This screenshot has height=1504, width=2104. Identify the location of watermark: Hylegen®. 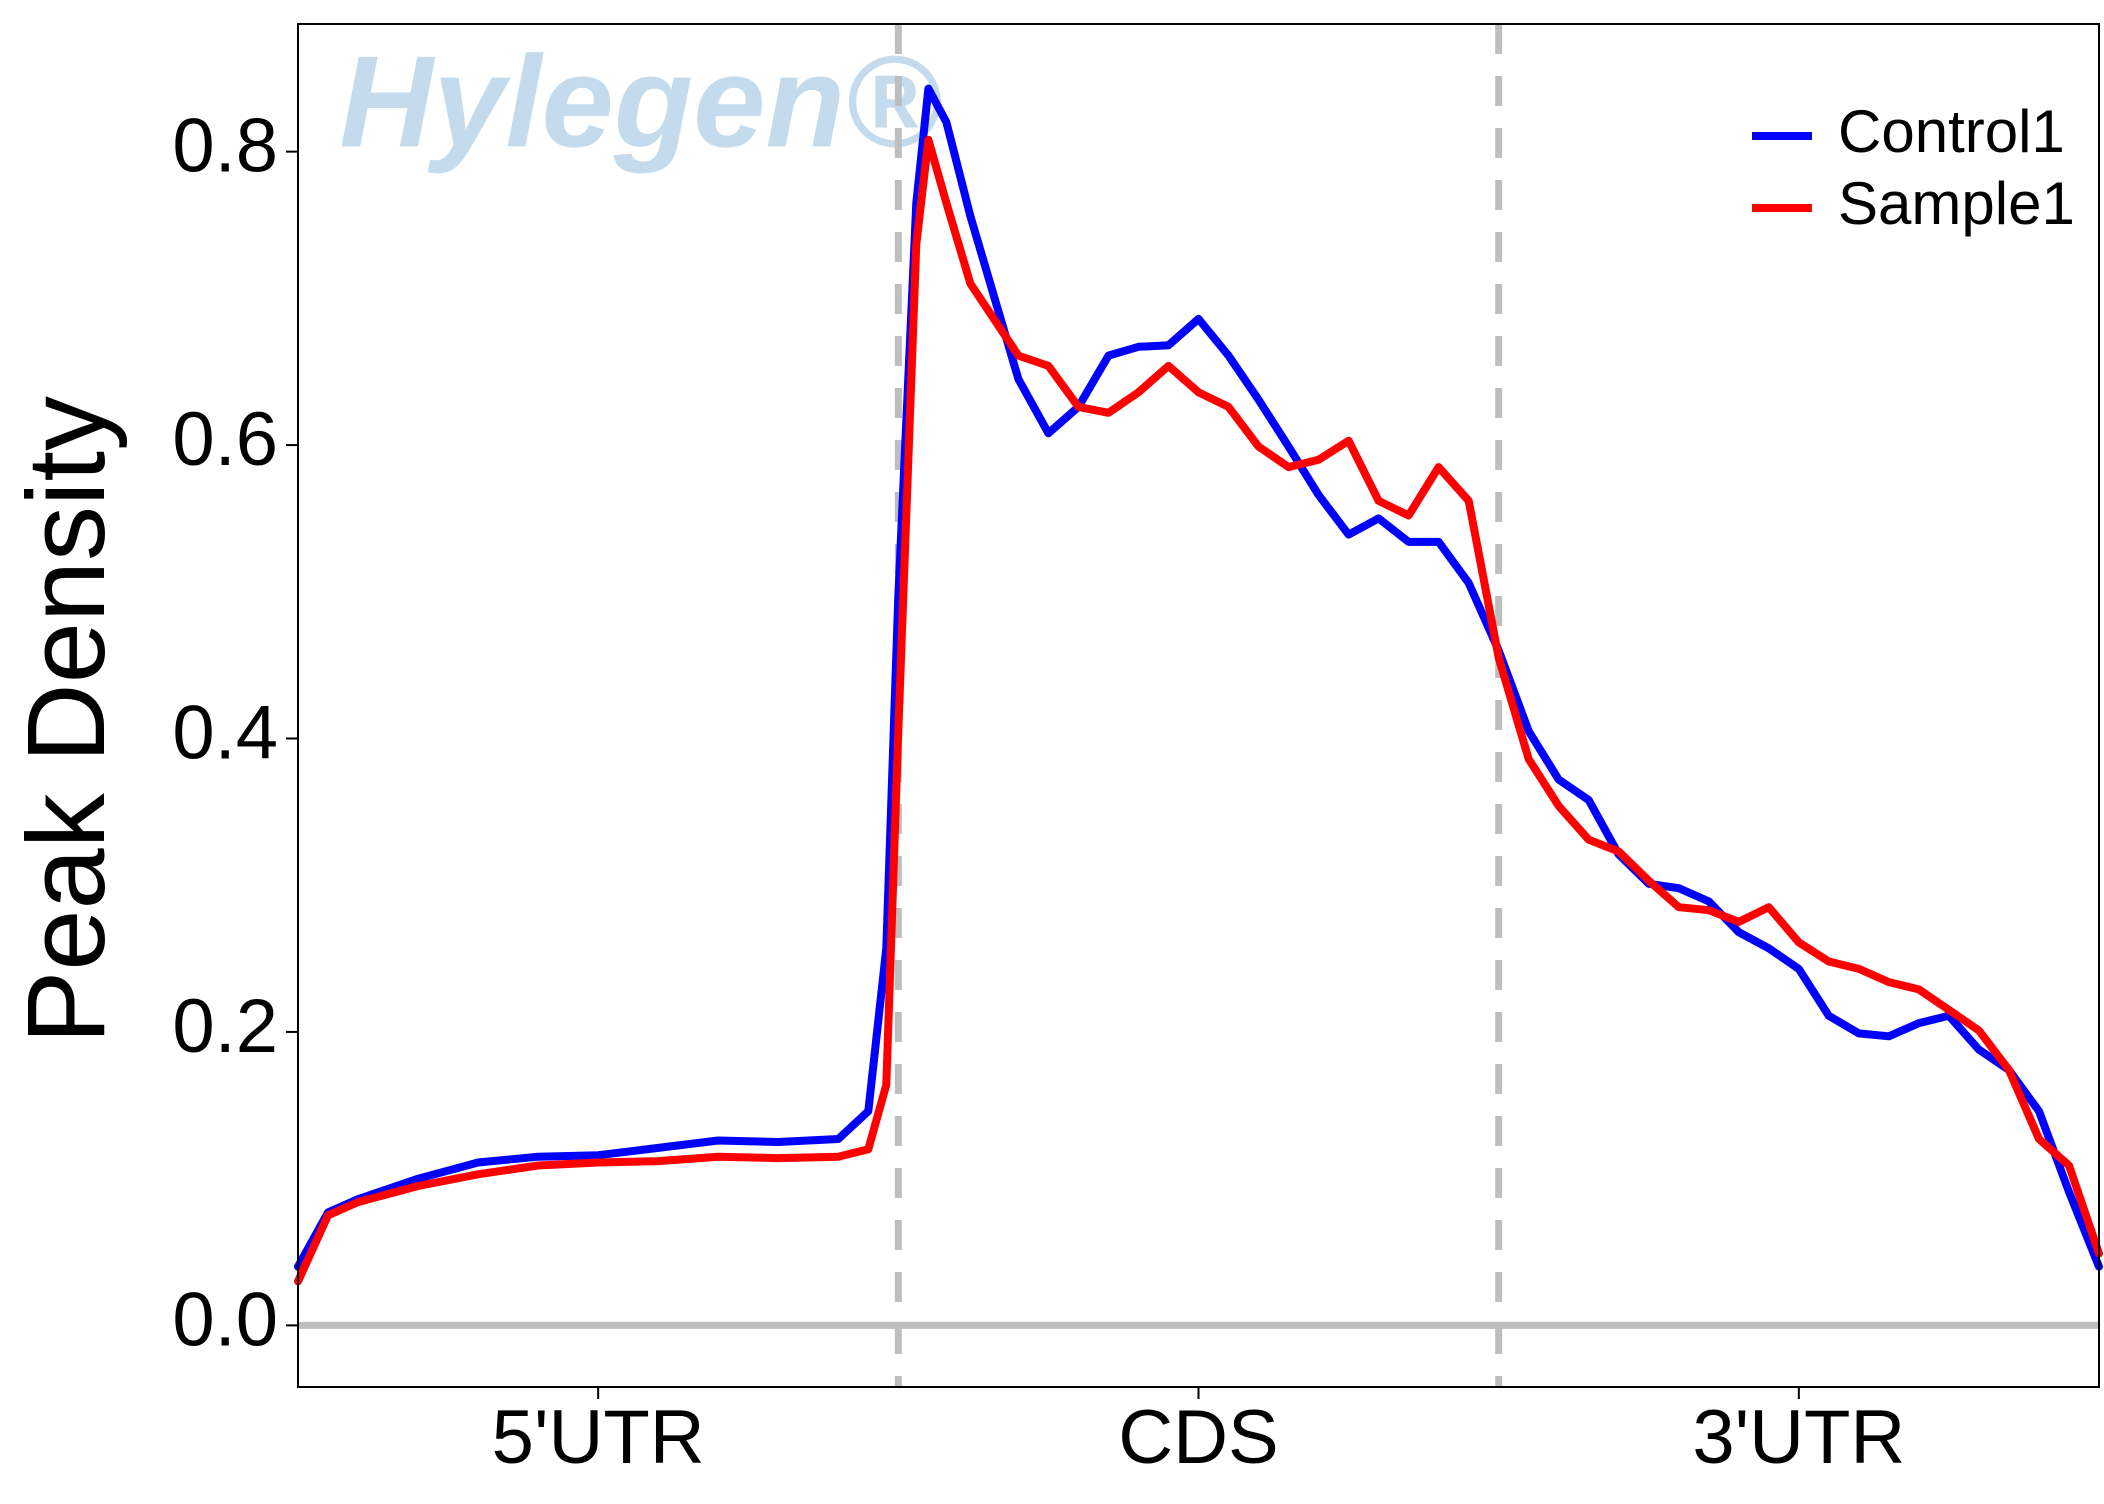
(640, 101).